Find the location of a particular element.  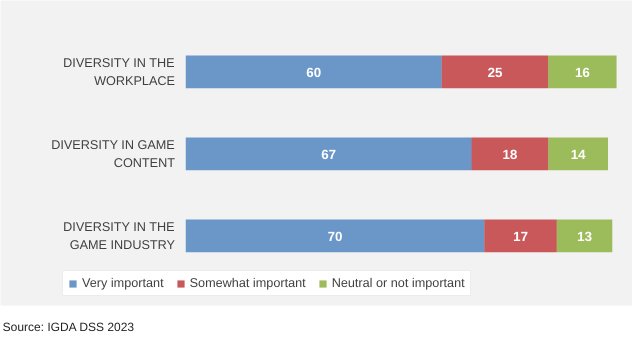

legend-label: Very important is located at coordinates (123, 283).